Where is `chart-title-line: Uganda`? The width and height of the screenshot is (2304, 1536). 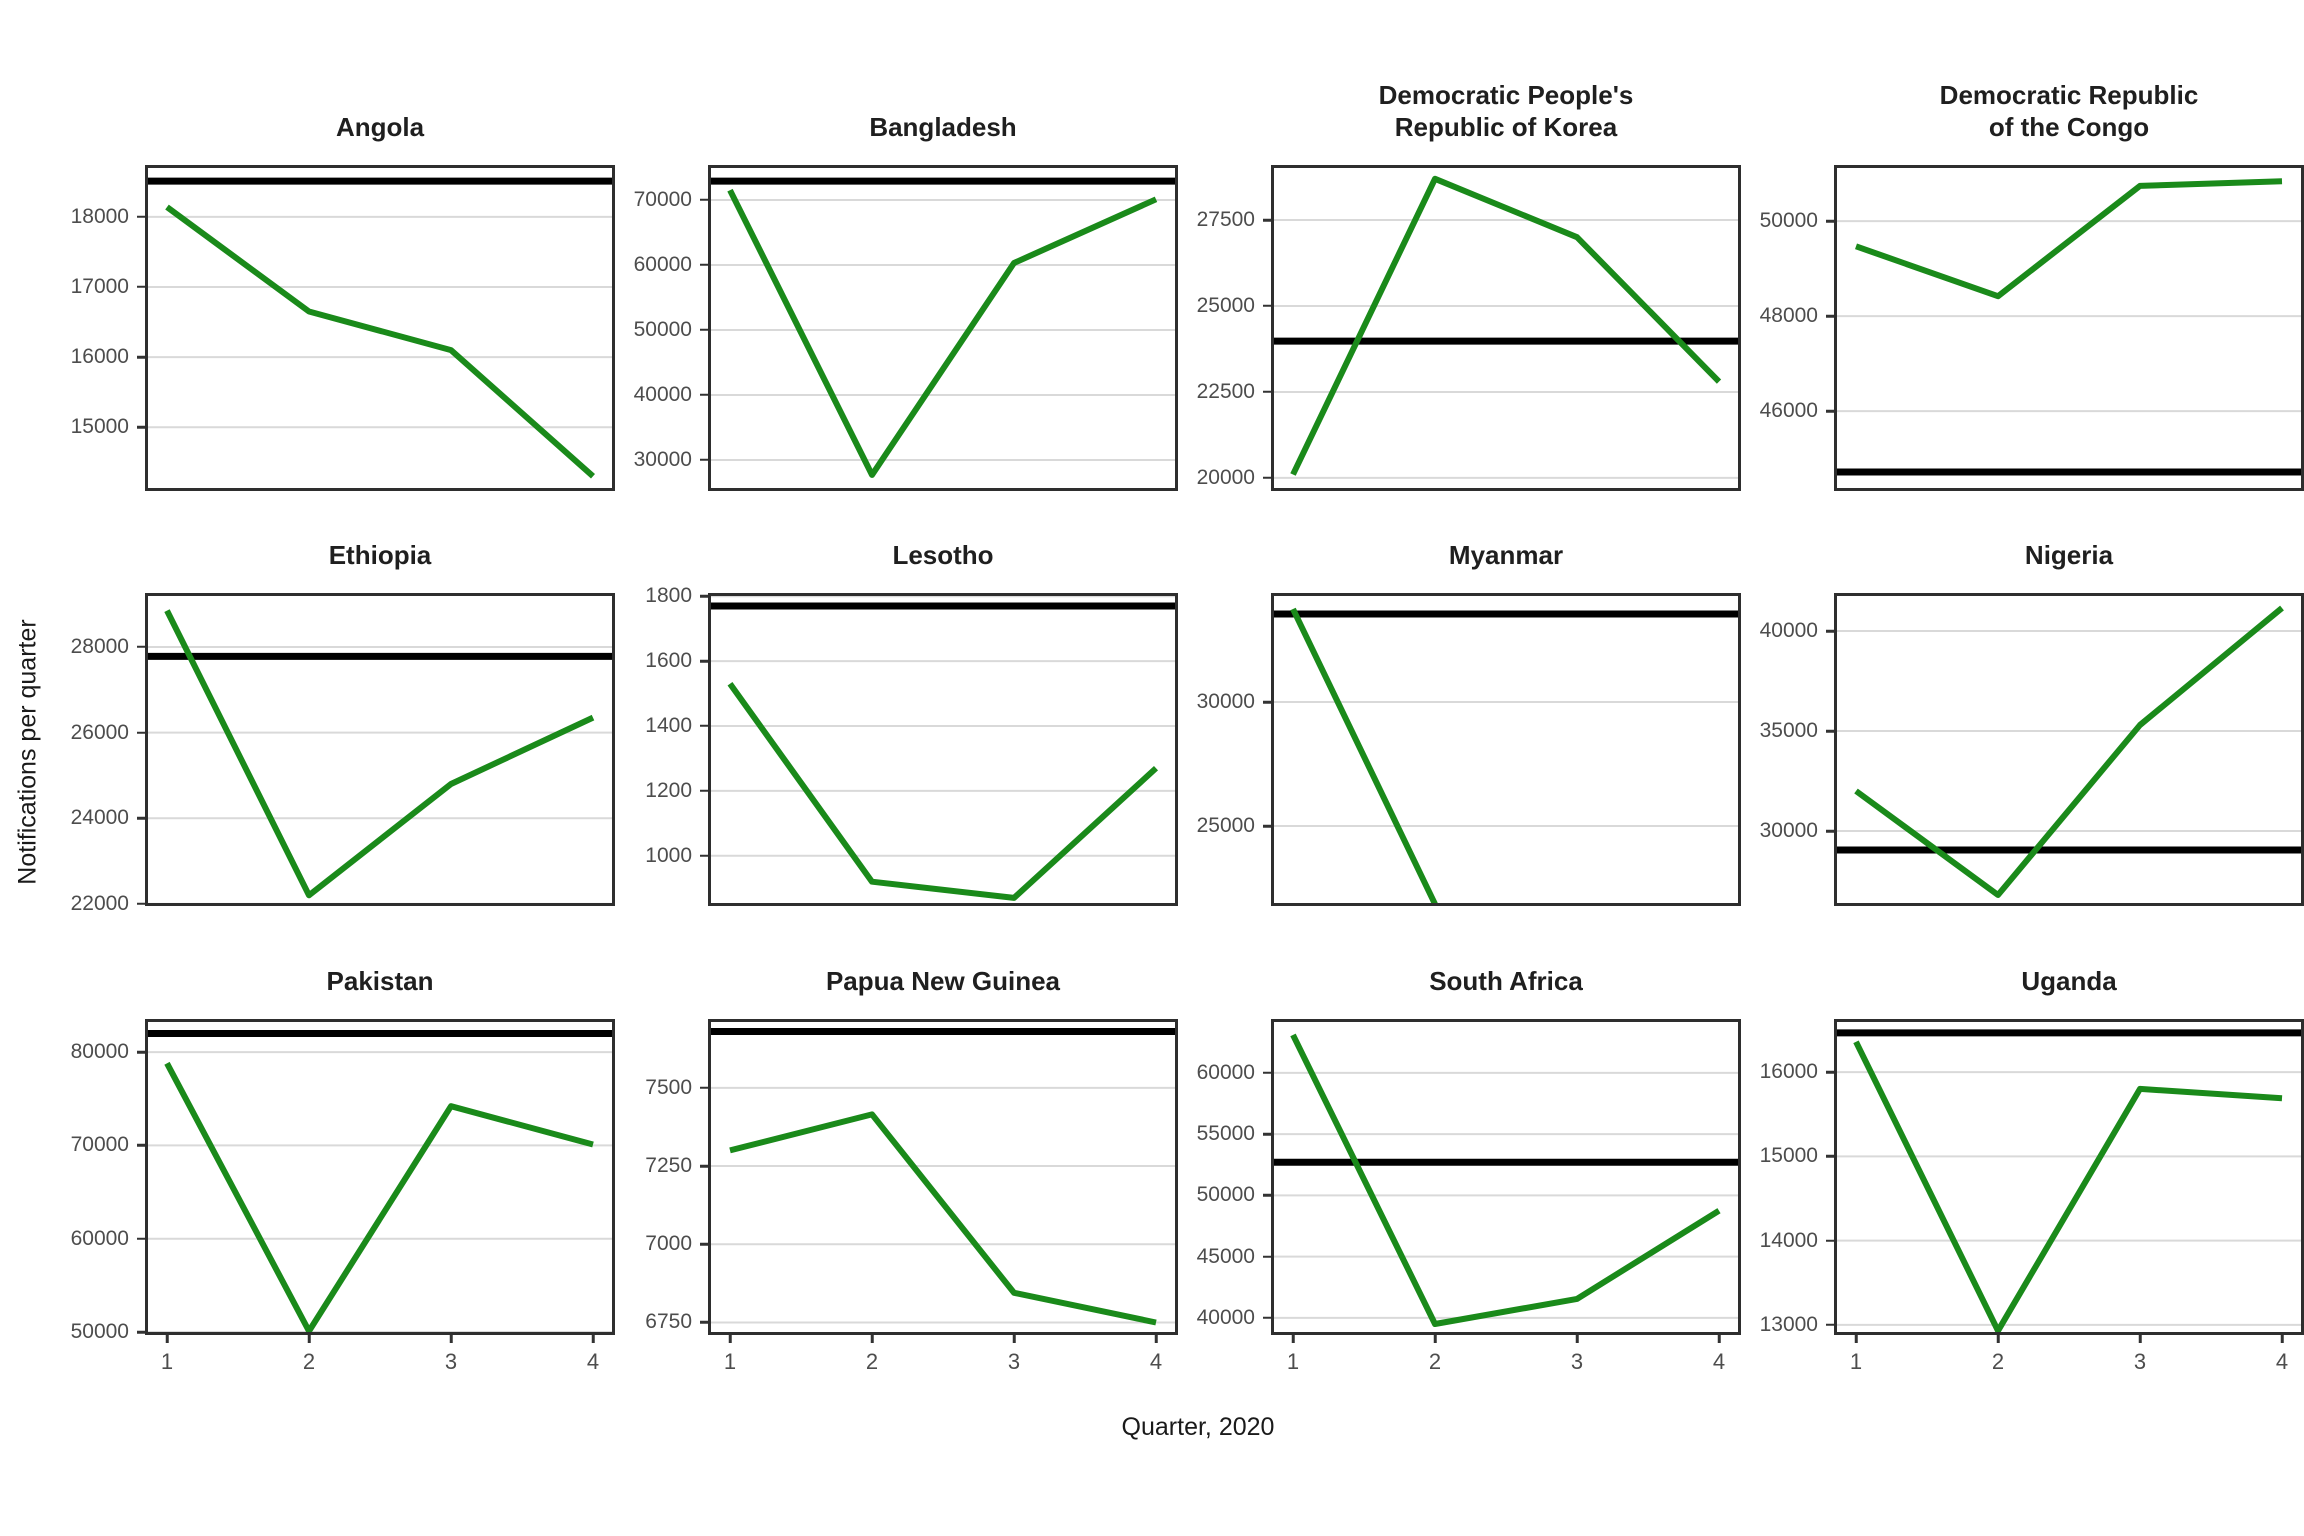 chart-title-line: Uganda is located at coordinates (2069, 981).